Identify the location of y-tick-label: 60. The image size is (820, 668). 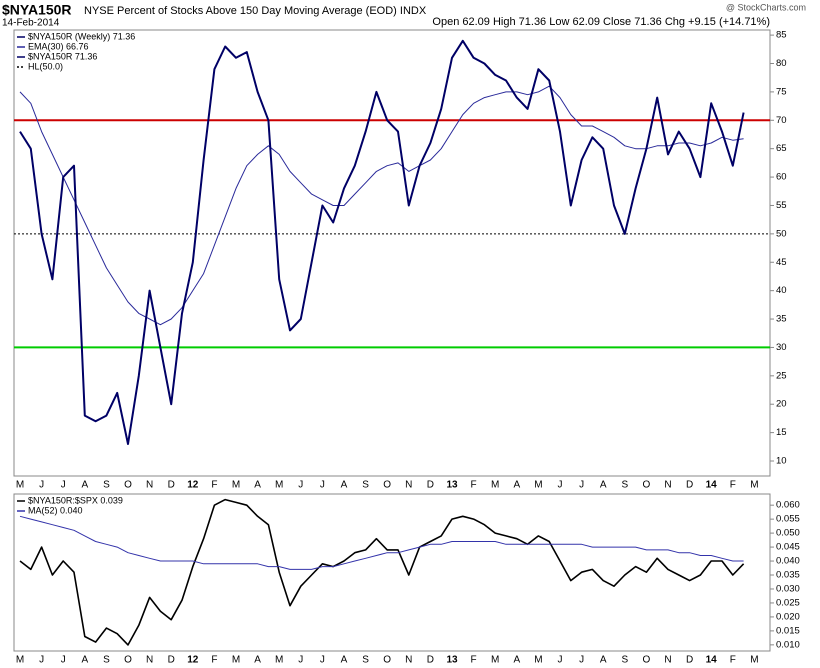
(781, 177).